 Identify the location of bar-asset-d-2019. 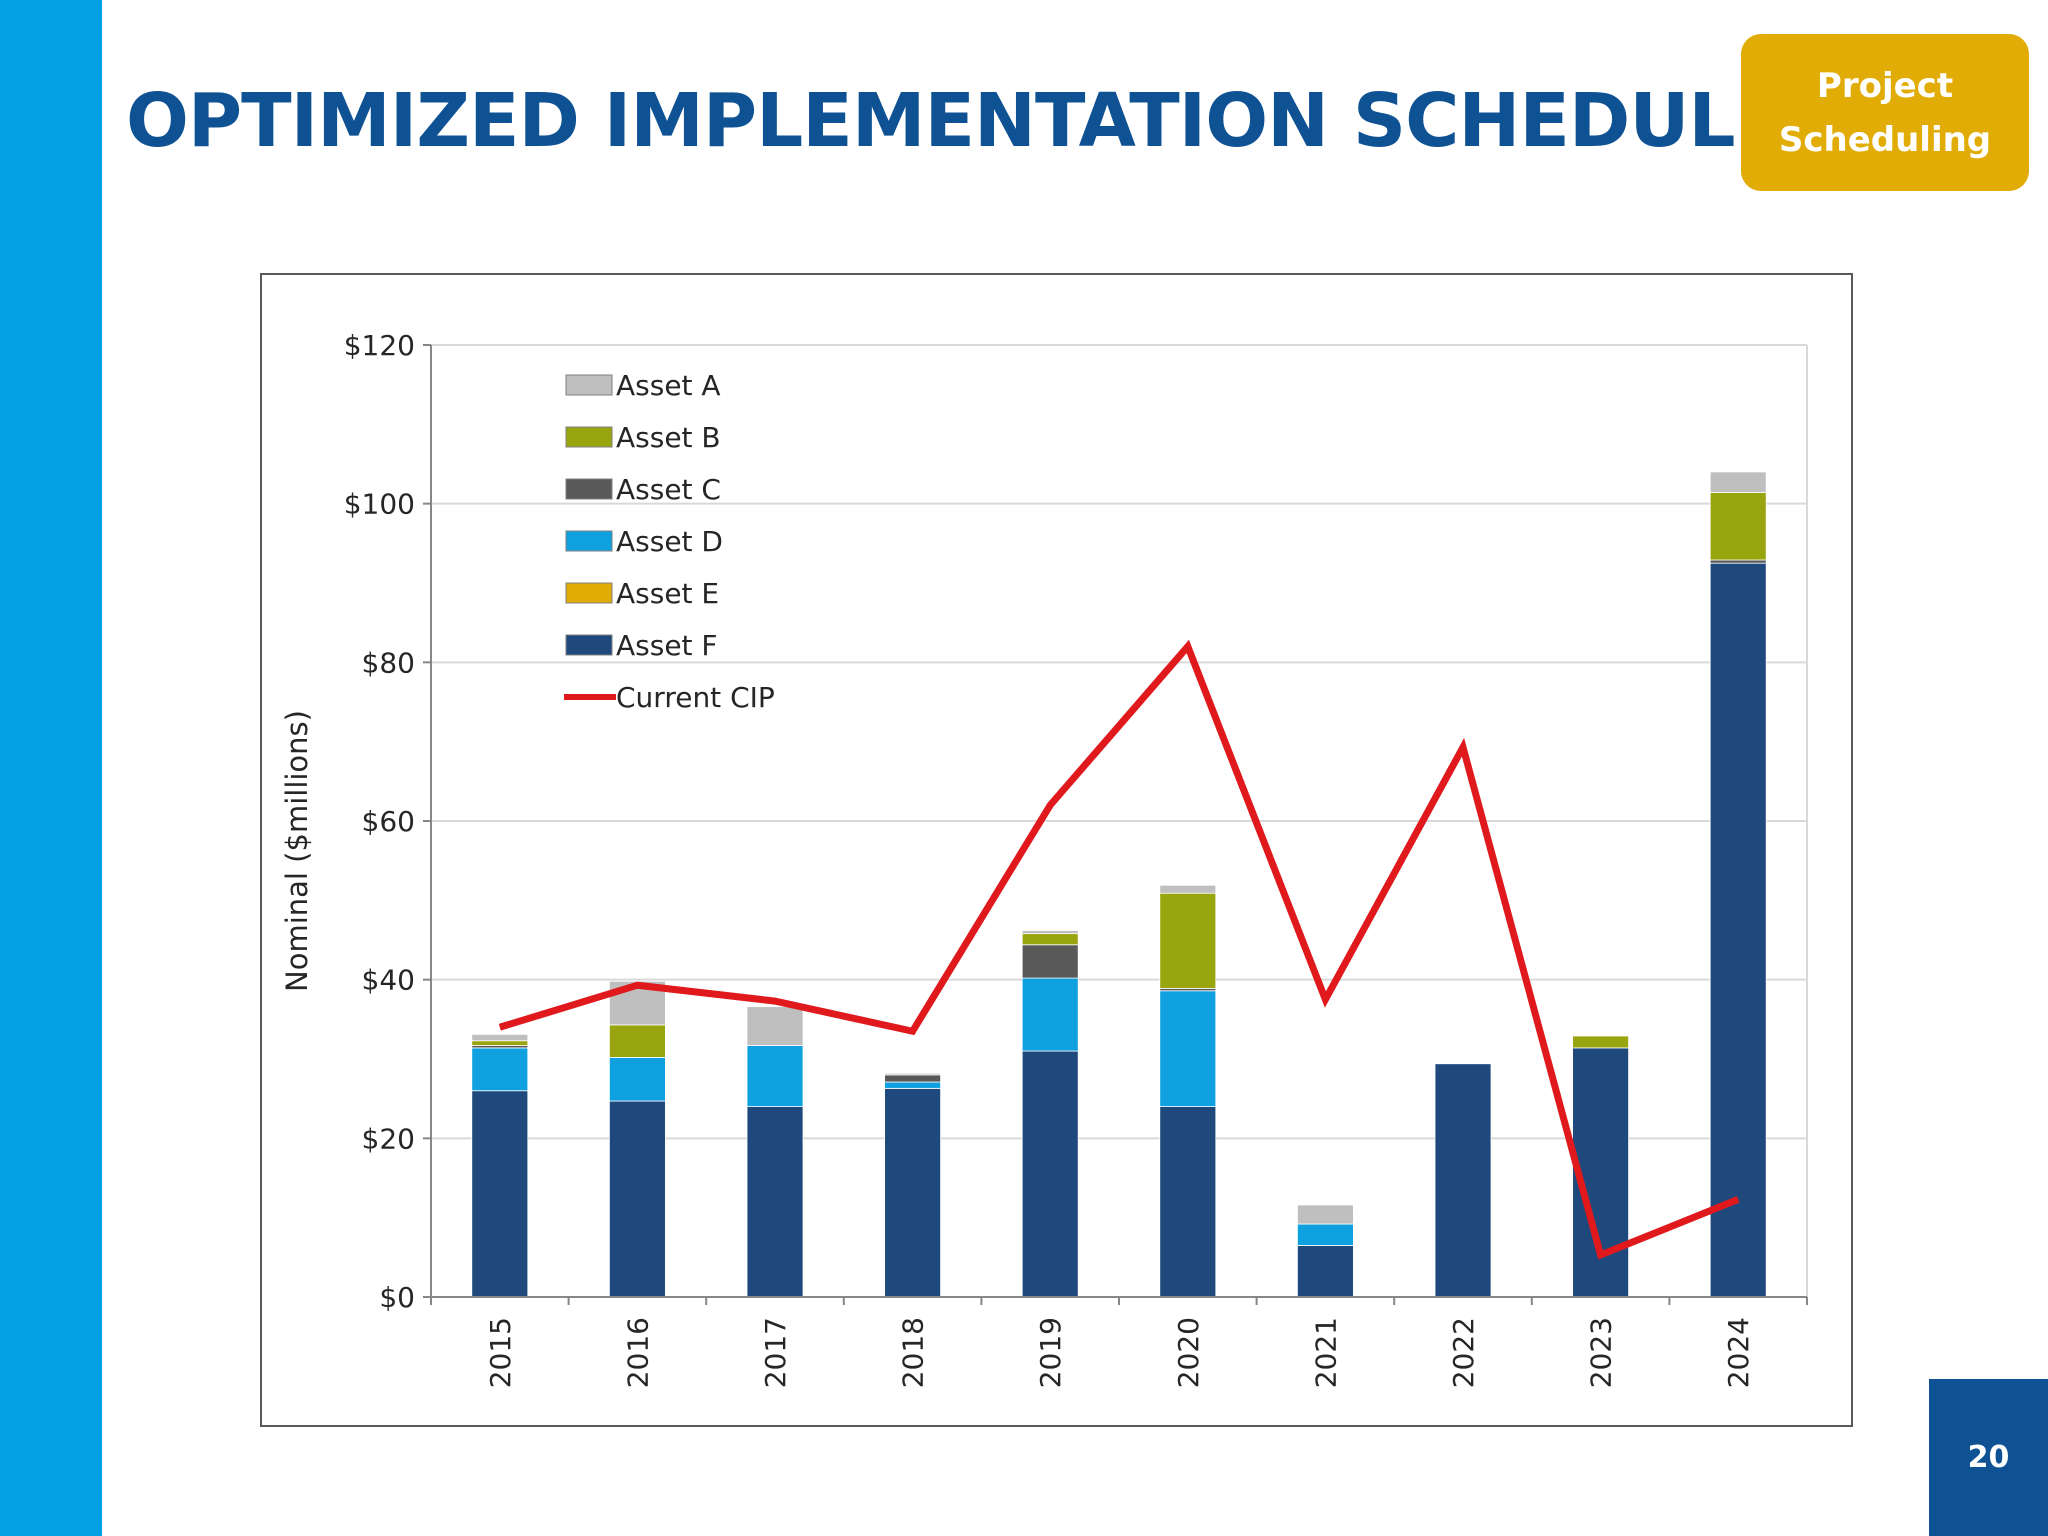
(1050, 1014).